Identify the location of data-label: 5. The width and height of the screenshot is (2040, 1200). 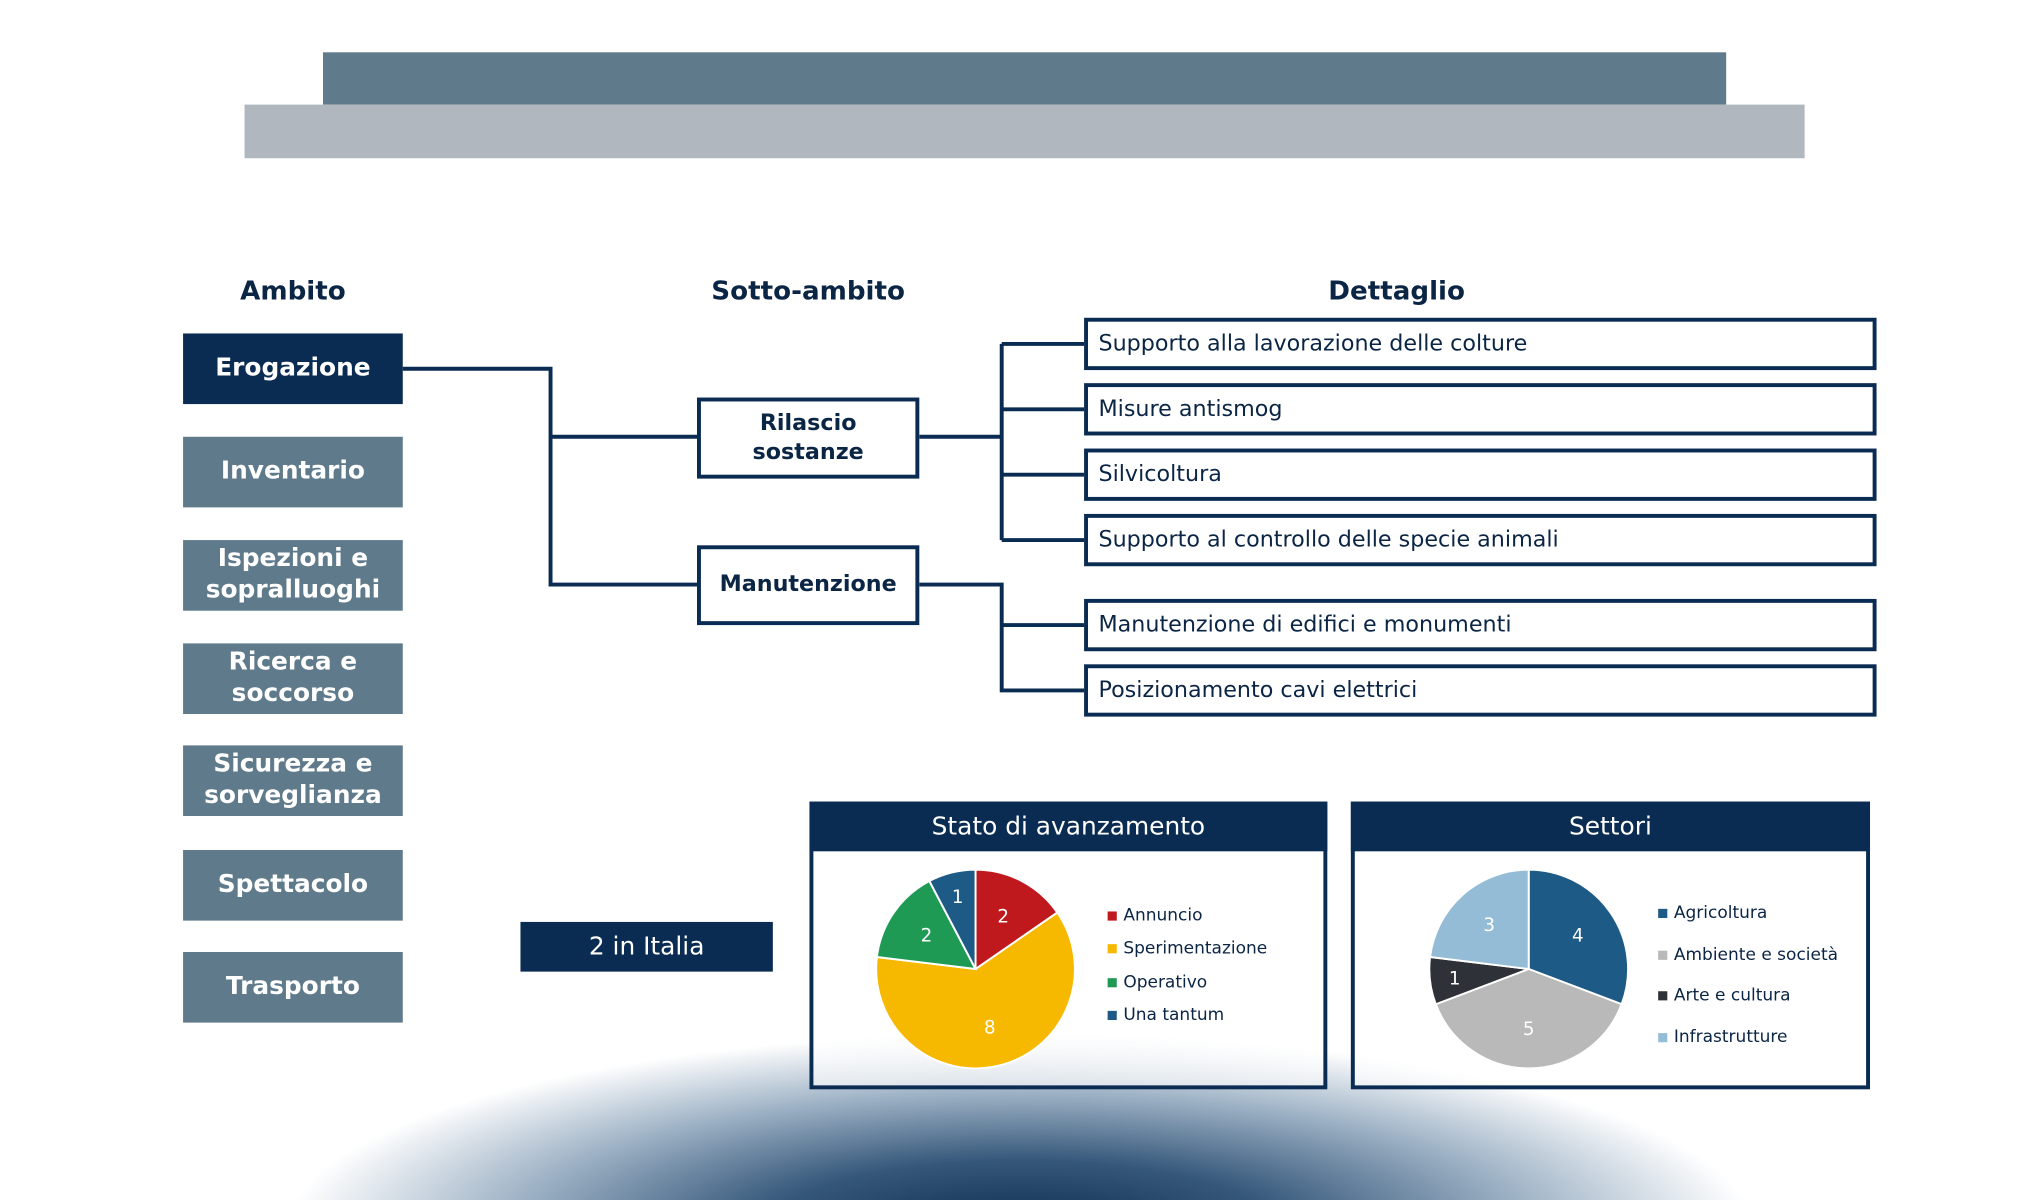
(1529, 1029).